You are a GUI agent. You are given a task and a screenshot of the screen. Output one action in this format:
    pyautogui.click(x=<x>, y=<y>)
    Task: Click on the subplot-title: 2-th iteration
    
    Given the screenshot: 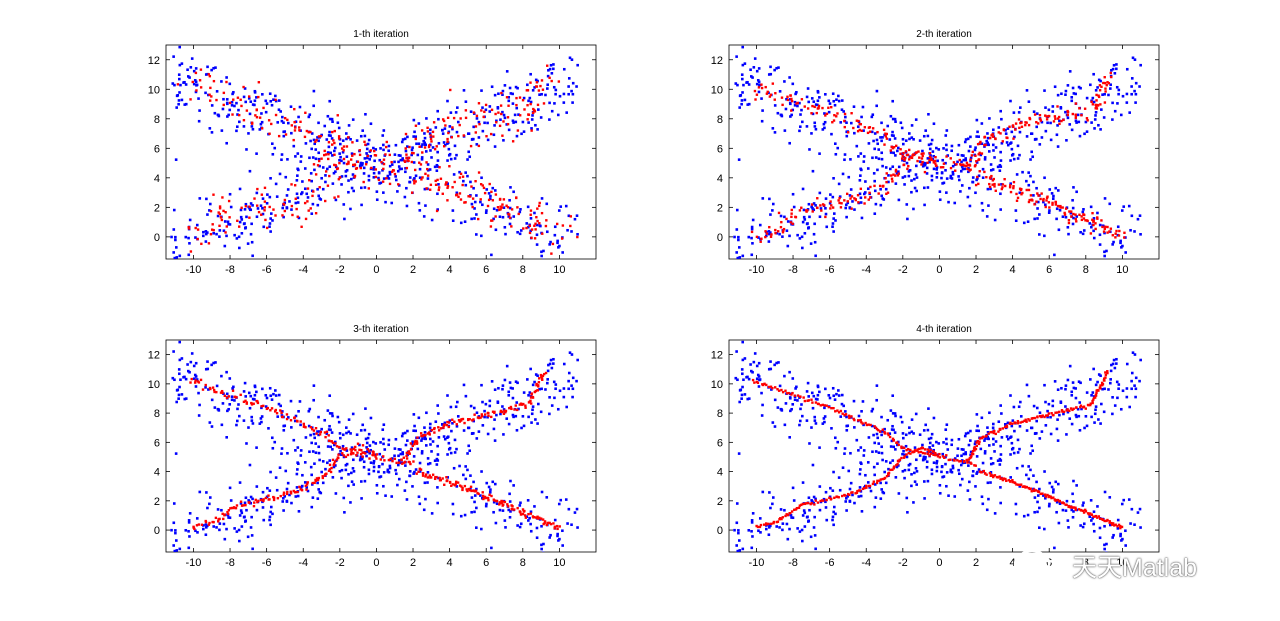 What is the action you would take?
    pyautogui.click(x=944, y=34)
    